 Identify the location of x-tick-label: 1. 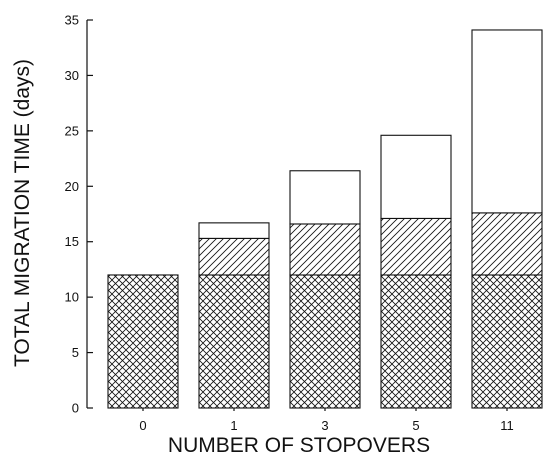
(233, 425).